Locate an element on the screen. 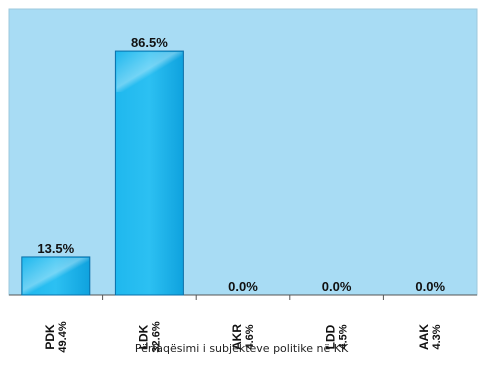 The height and width of the screenshot is (368, 483). category-share: 4.6% is located at coordinates (250, 336).